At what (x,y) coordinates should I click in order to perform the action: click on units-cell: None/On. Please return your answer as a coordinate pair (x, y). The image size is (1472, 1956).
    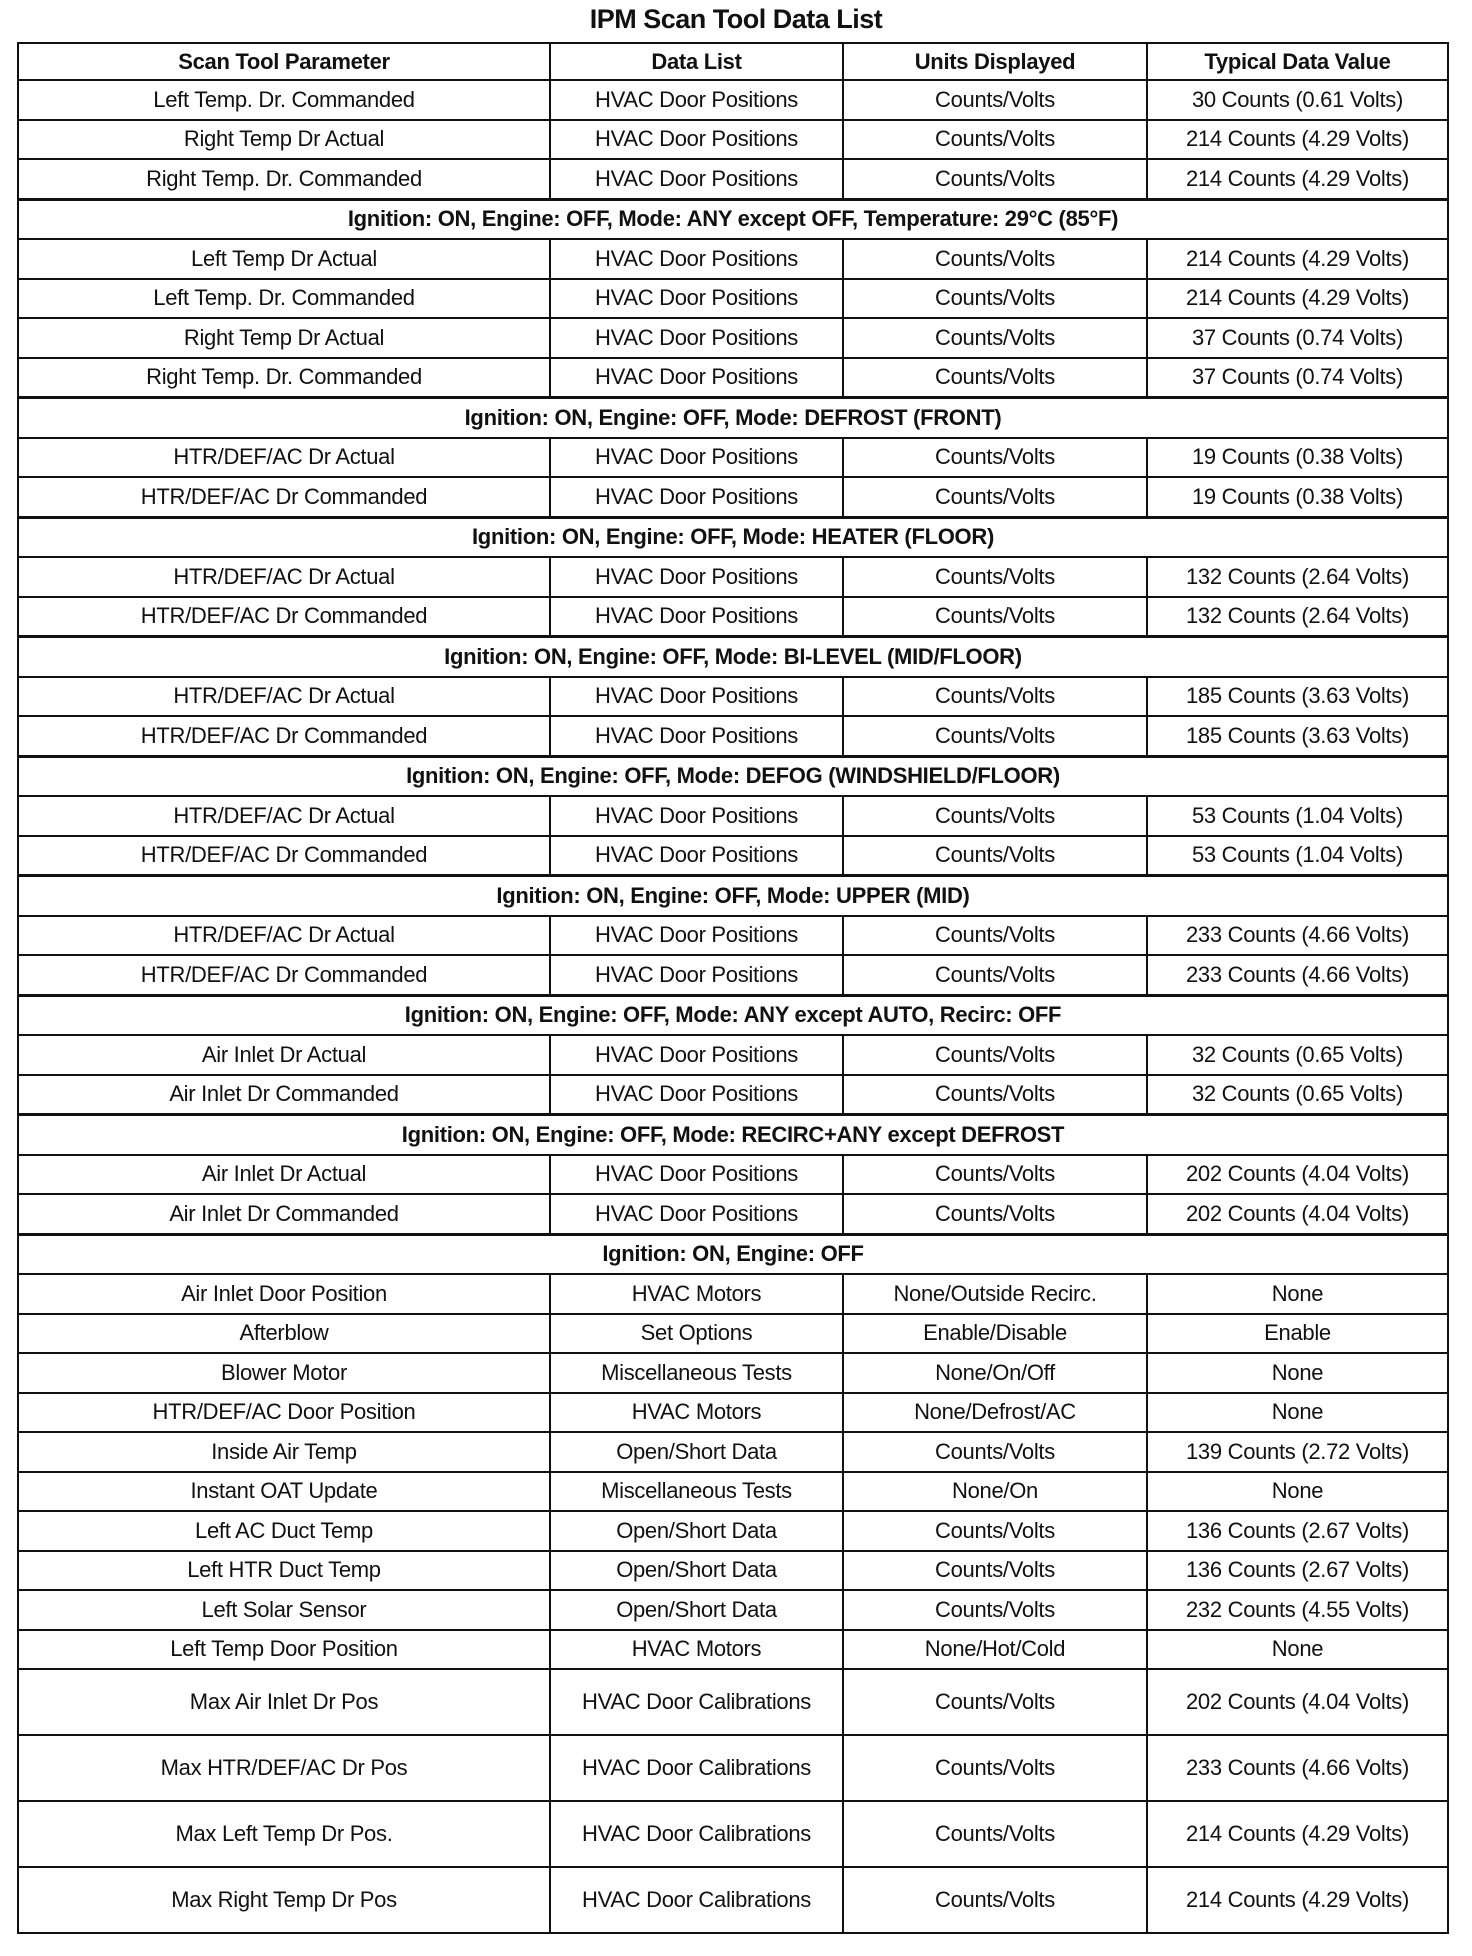
    Looking at the image, I should click on (995, 1491).